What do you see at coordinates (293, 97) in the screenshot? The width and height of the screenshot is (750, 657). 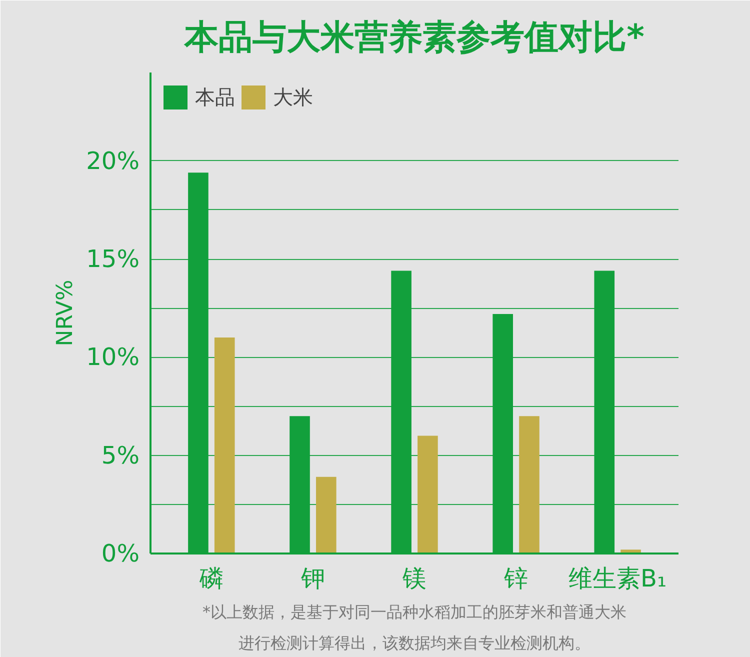 I see `legend-label: 大米` at bounding box center [293, 97].